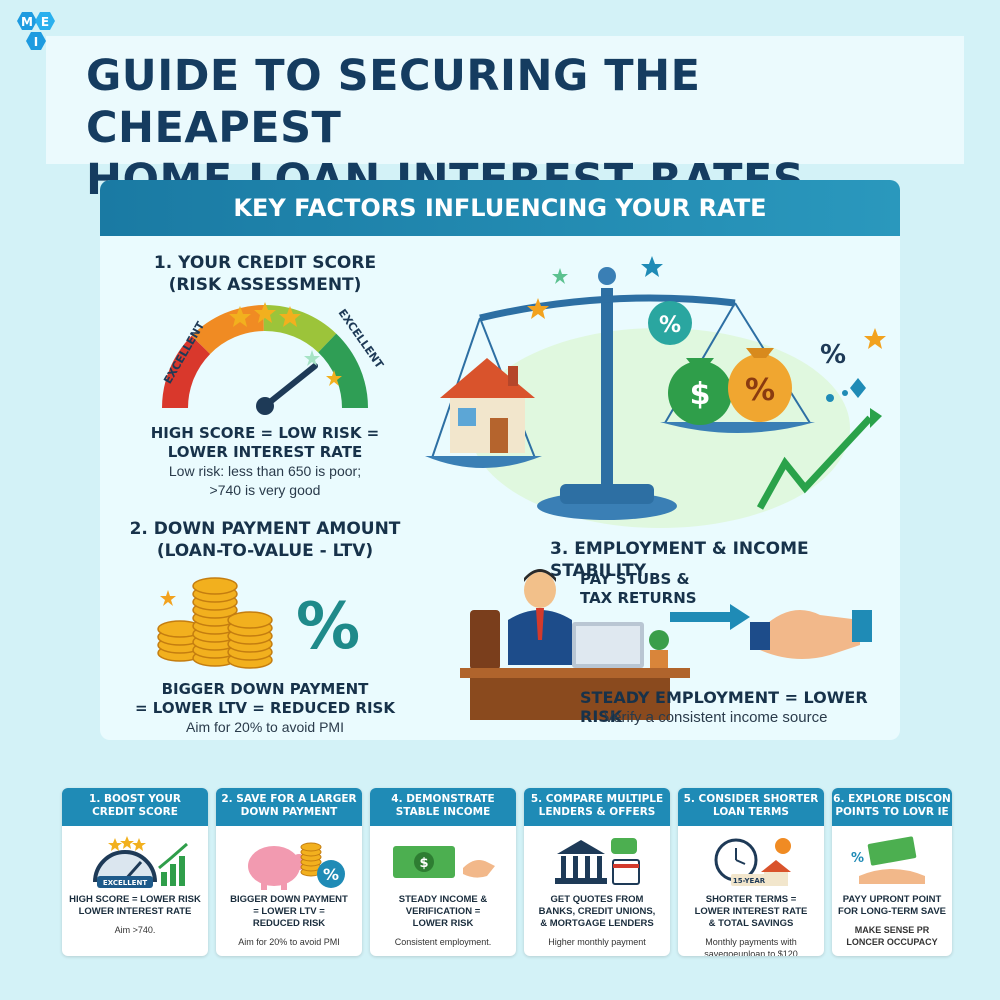  I want to click on credit-rule-line1: HIGH SCORE = LOW RISK =, so click(265, 433).